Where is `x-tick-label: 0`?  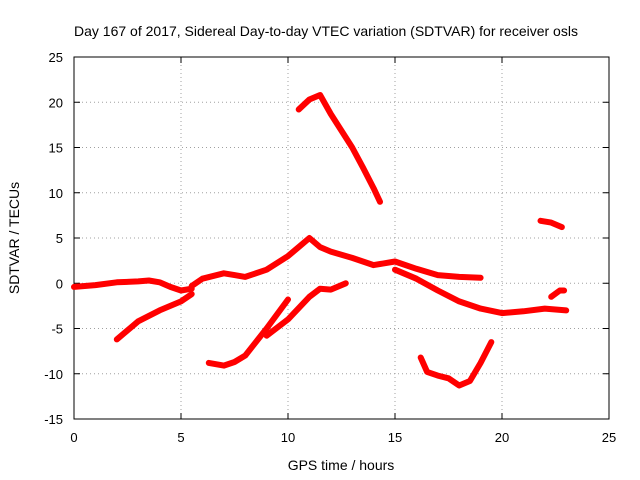
x-tick-label: 0 is located at coordinates (73, 437).